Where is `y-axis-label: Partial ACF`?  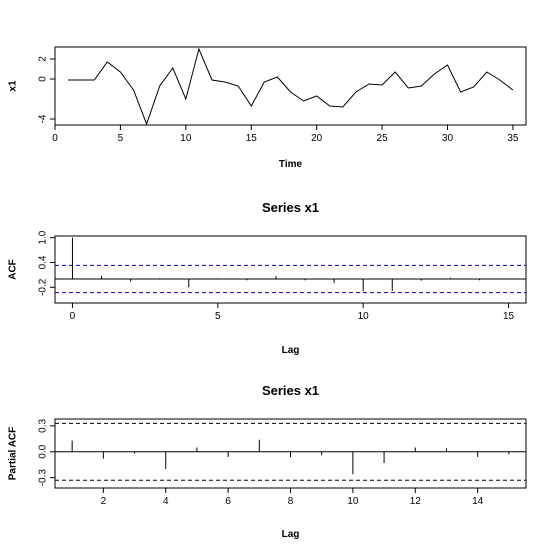 y-axis-label: Partial ACF is located at coordinates (13, 454).